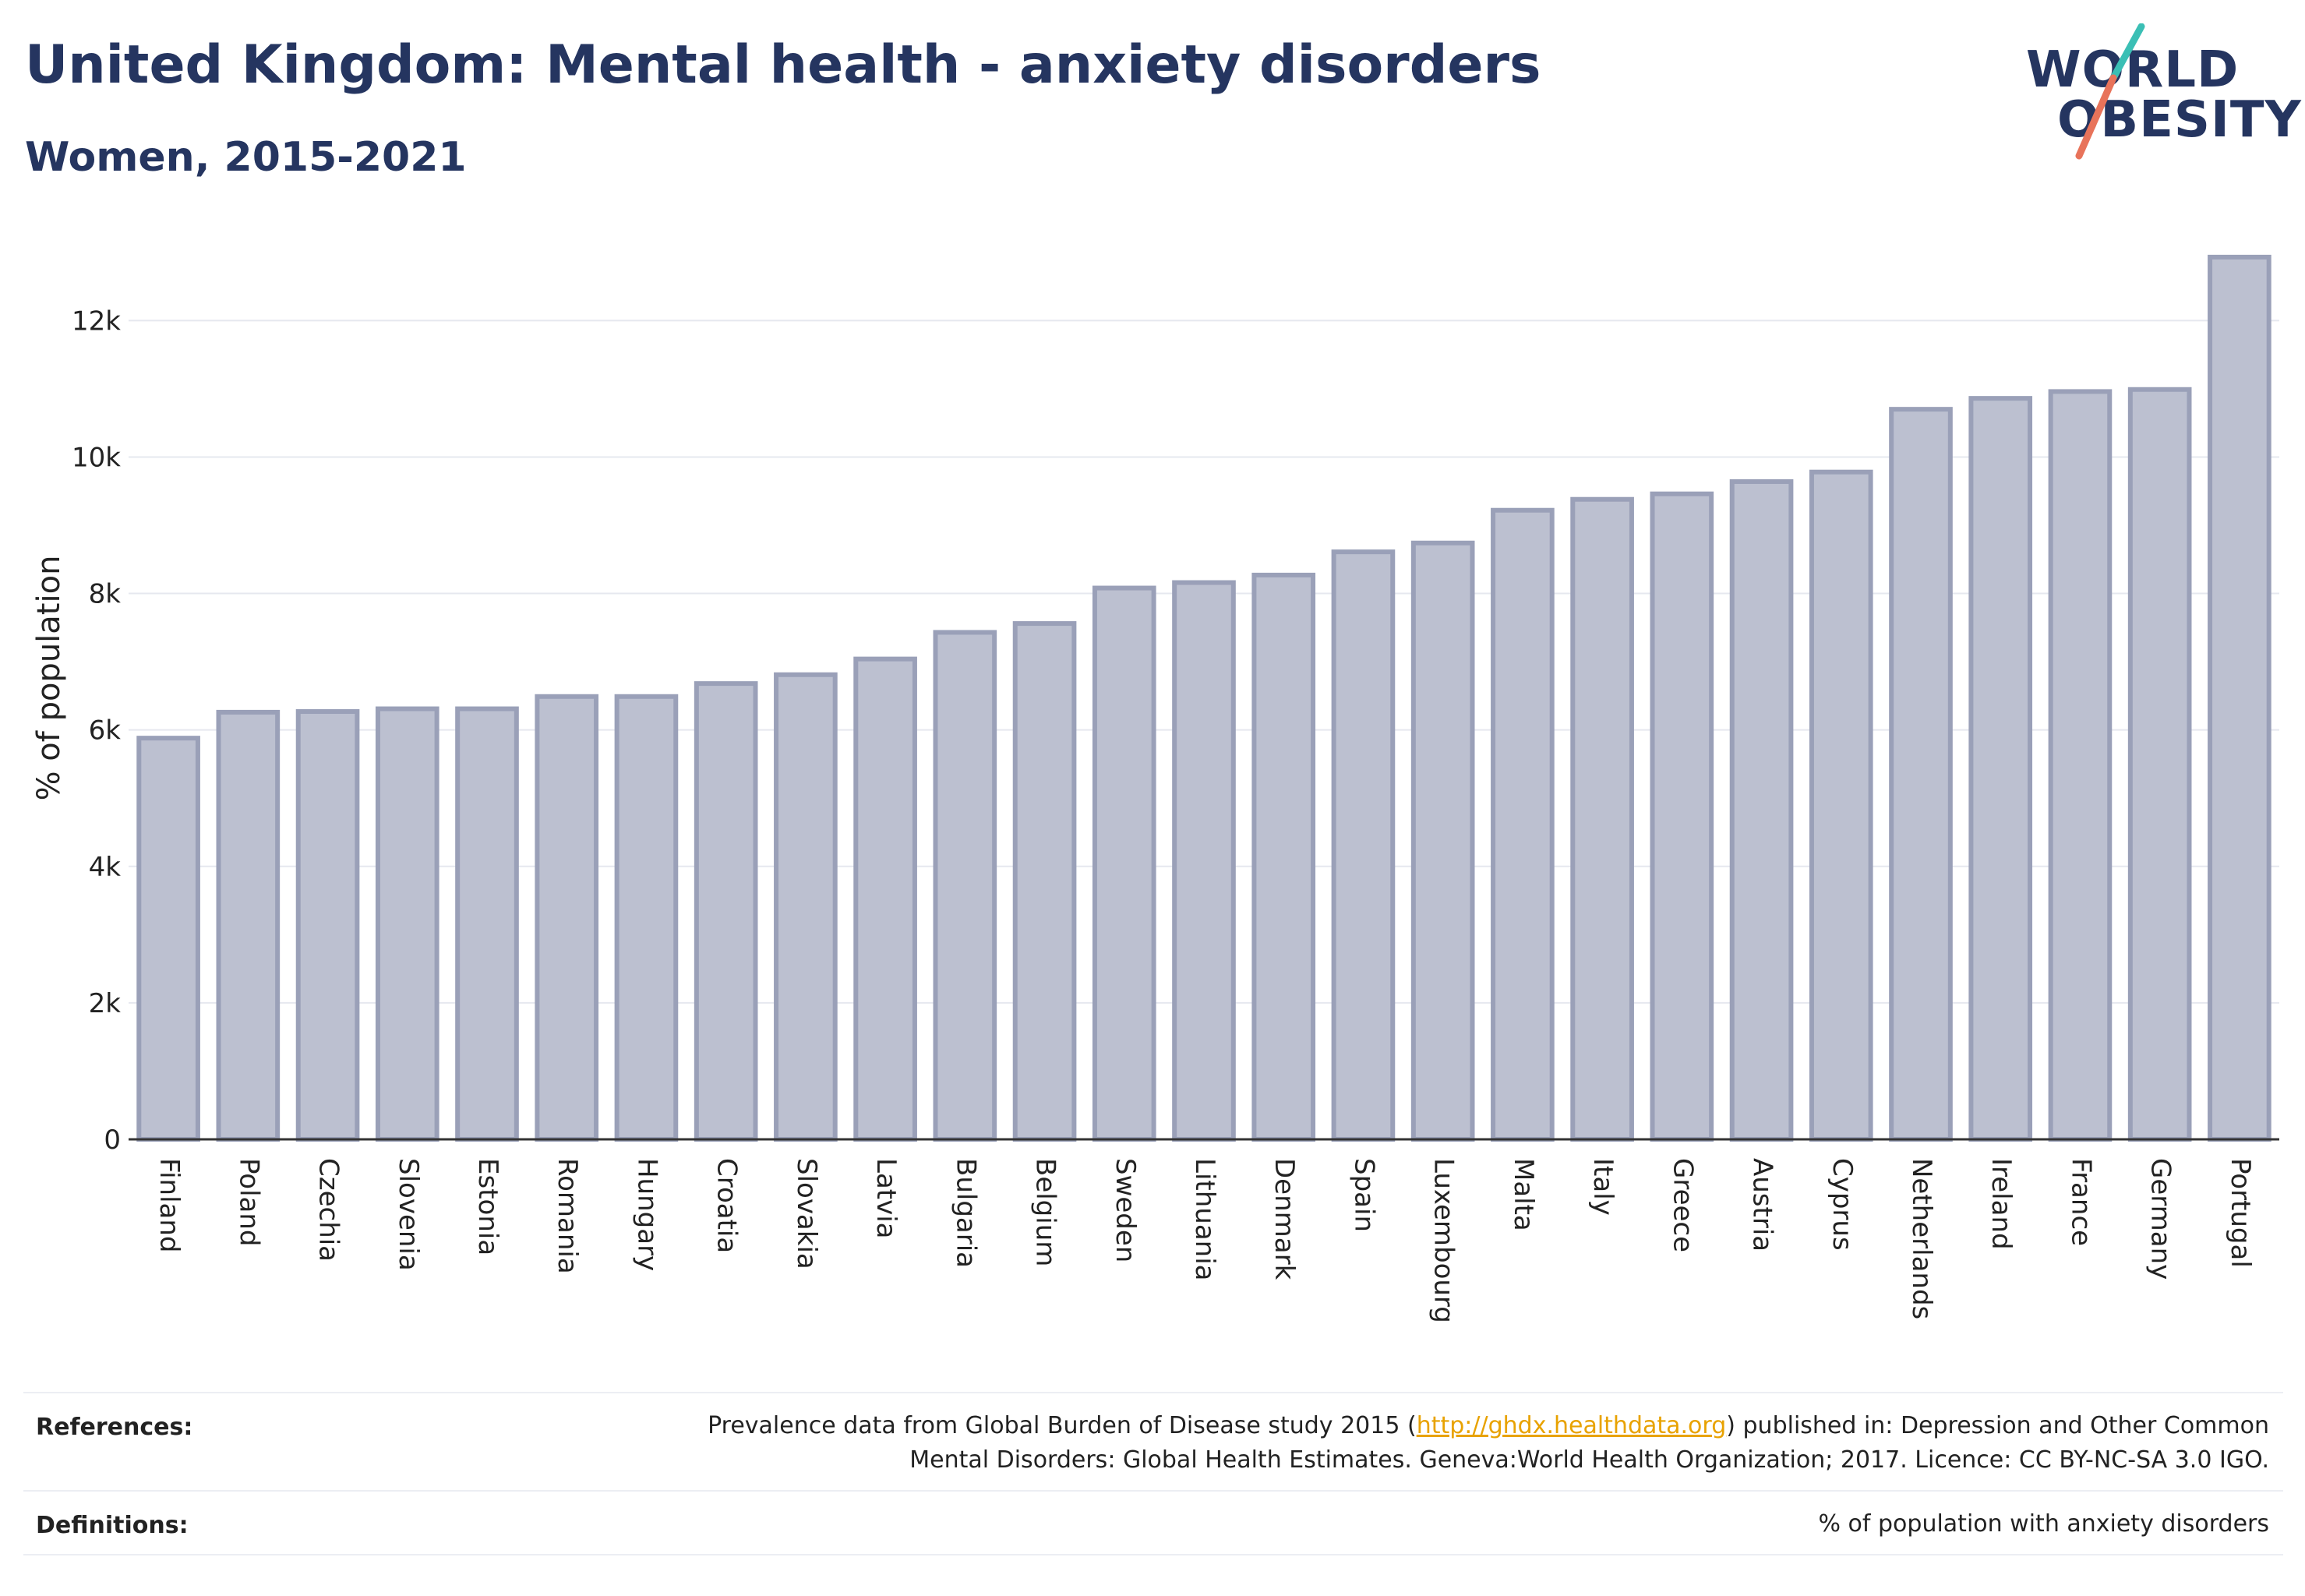 The width and height of the screenshot is (2305, 1596). What do you see at coordinates (965, 886) in the screenshot?
I see `bar-bulgaria` at bounding box center [965, 886].